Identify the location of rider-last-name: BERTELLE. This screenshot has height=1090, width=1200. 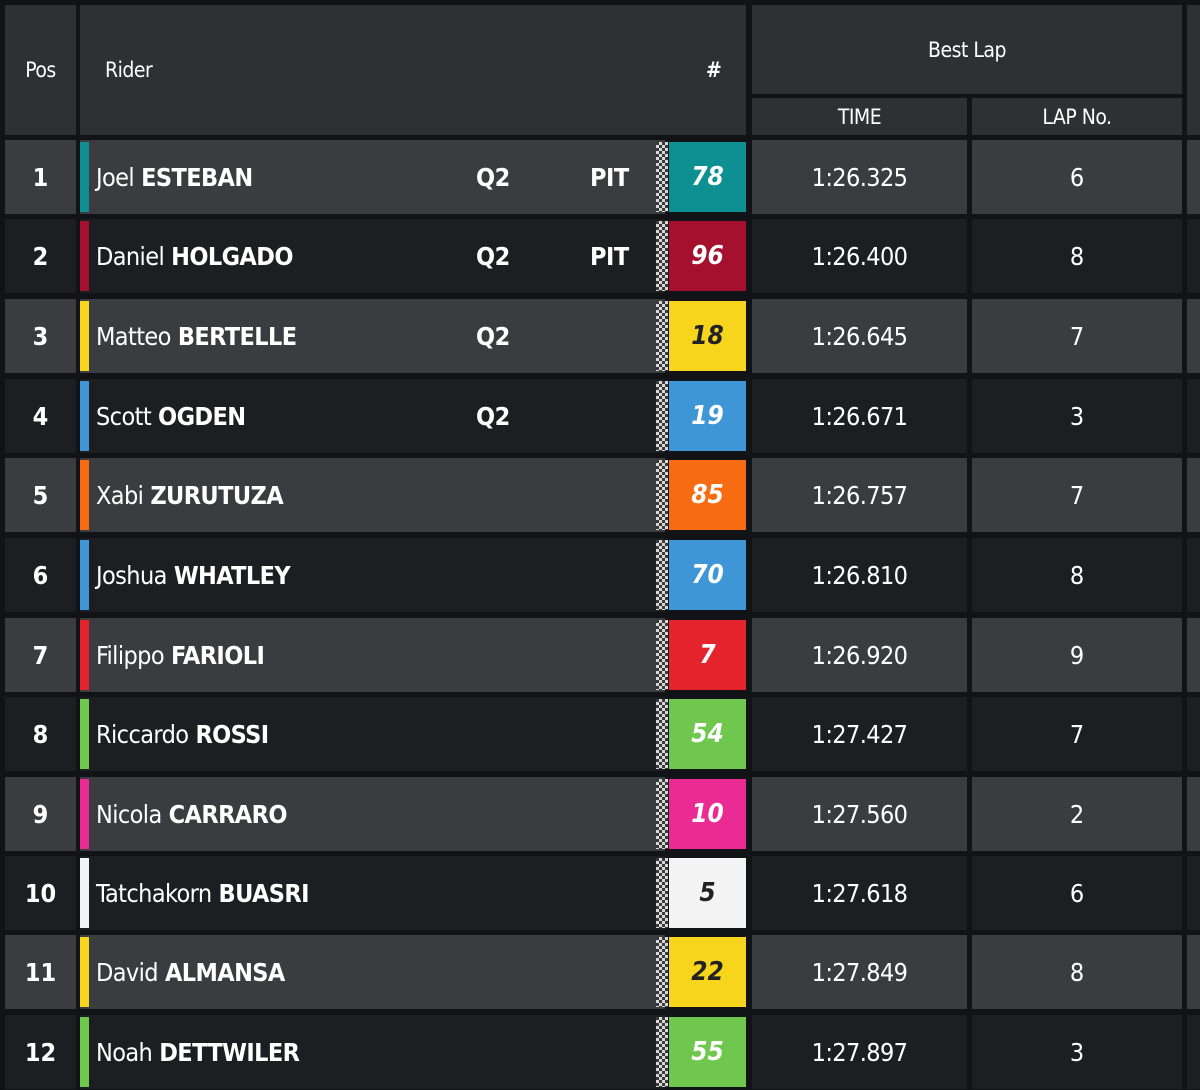
(237, 336).